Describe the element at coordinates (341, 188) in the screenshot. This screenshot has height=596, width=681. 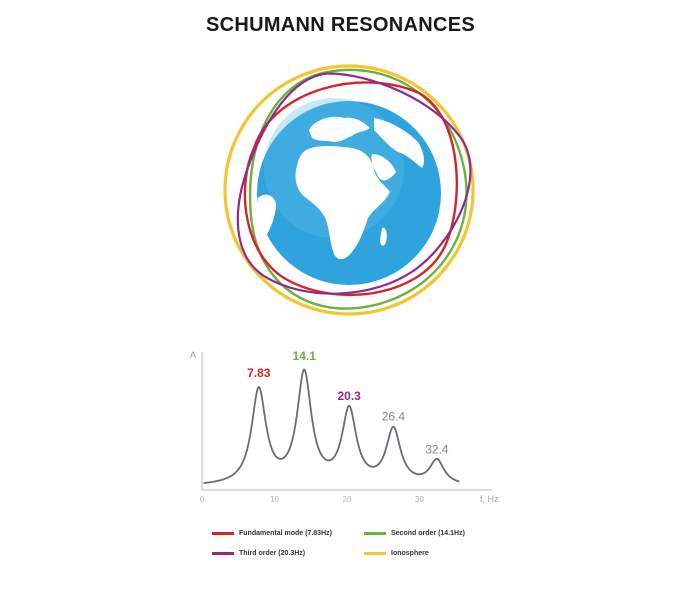
I see `continents` at that location.